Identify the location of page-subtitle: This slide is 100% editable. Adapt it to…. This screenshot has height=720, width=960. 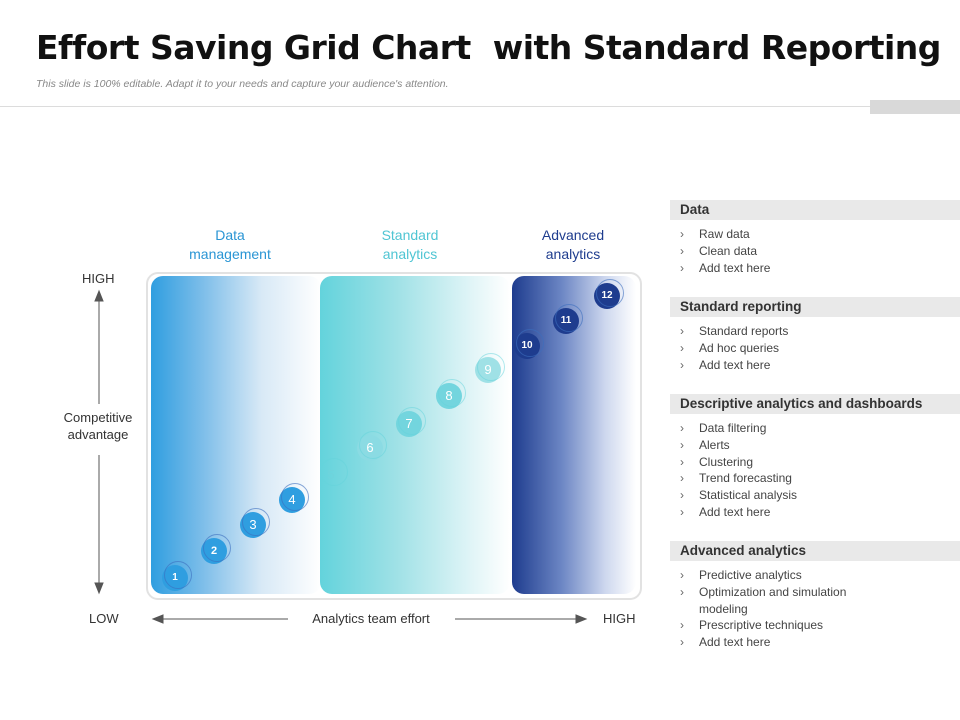
(242, 84).